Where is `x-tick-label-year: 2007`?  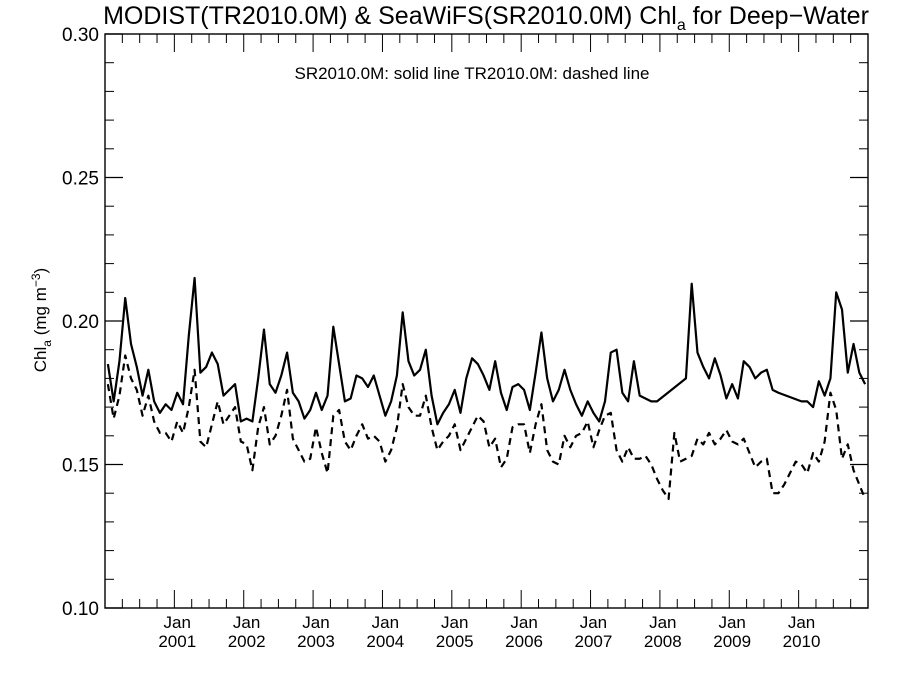 x-tick-label-year: 2007 is located at coordinates (594, 641).